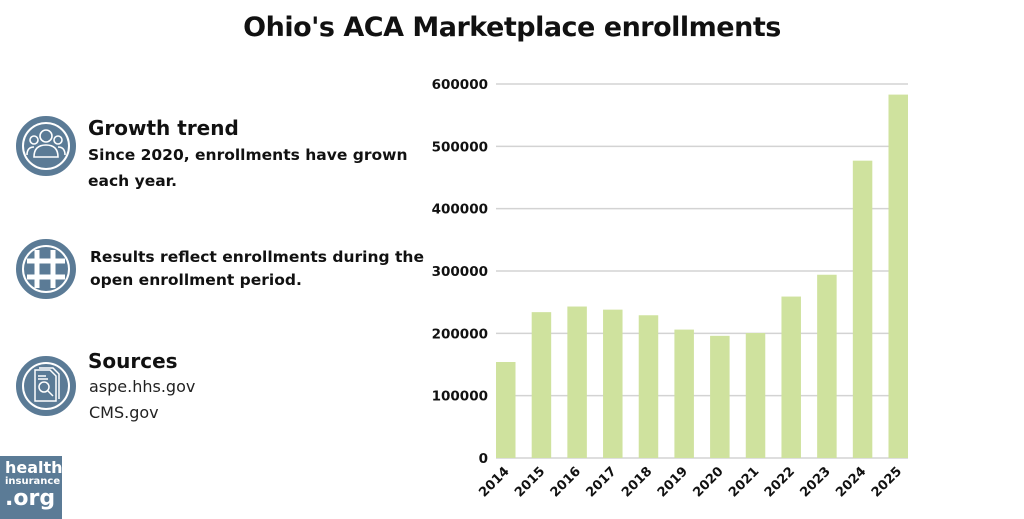  Describe the element at coordinates (577, 382) in the screenshot. I see `bar-2016` at that location.